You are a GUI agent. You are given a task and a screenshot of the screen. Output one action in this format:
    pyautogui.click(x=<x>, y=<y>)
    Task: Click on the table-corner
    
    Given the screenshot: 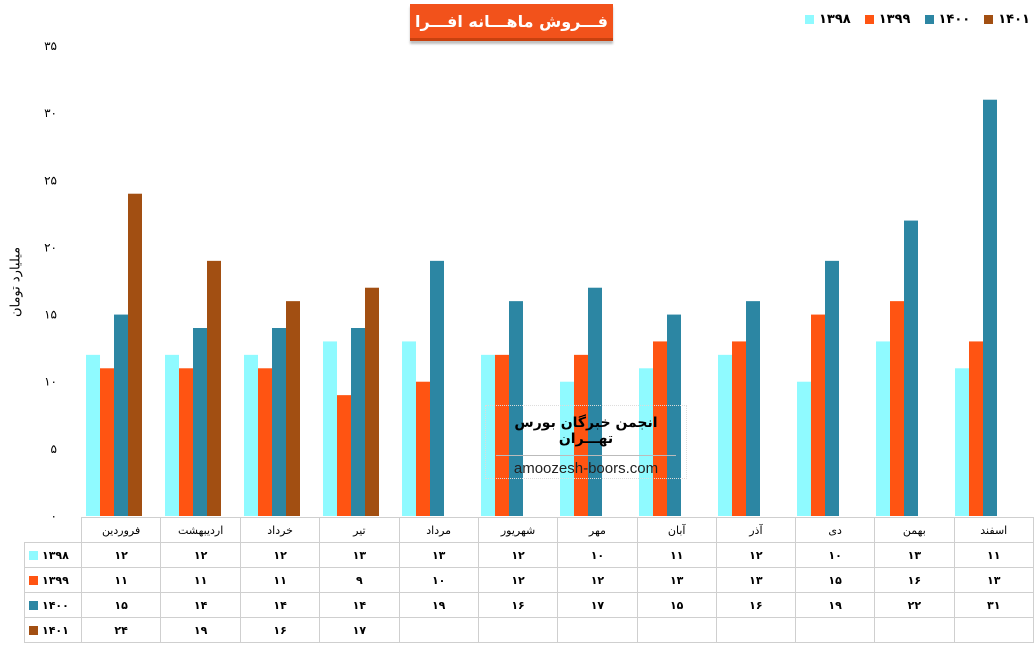 What is the action you would take?
    pyautogui.click(x=53, y=530)
    